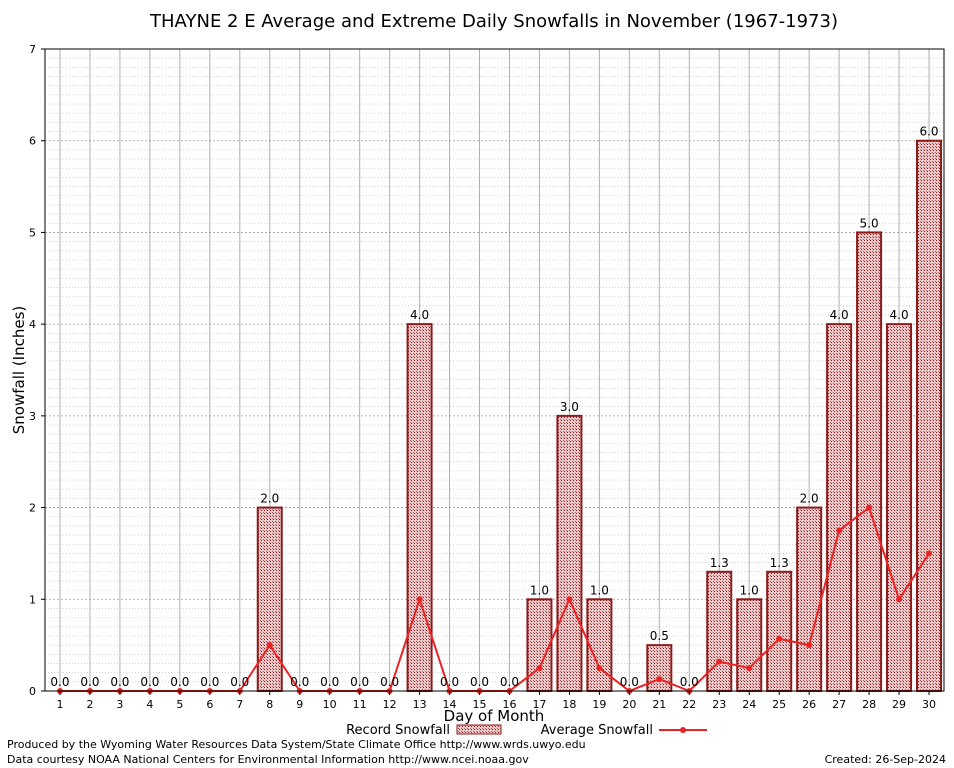 This screenshot has height=768, width=954. I want to click on y-tick-label: 5, so click(32, 232).